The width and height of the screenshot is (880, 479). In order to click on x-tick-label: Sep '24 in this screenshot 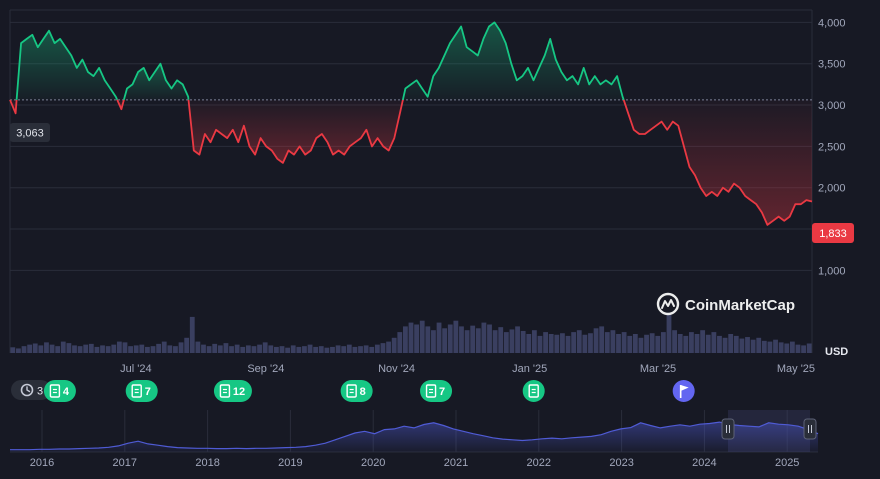, I will do `click(265, 369)`.